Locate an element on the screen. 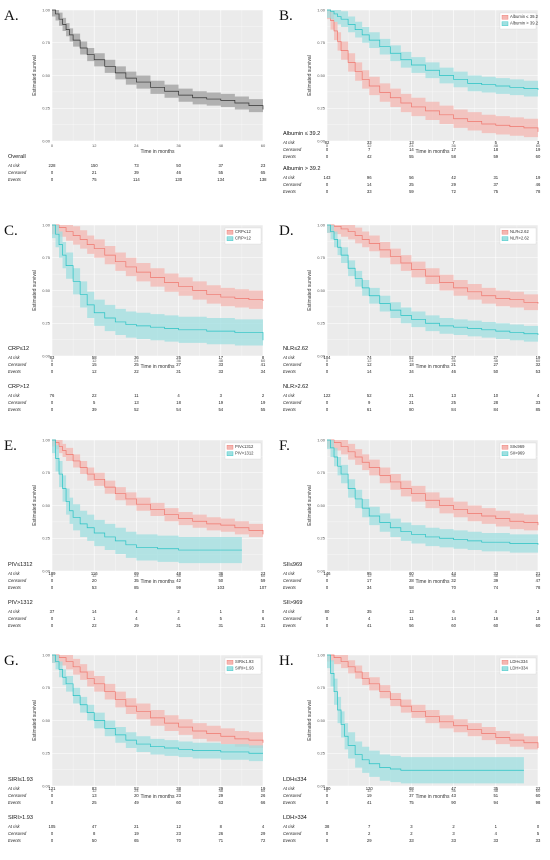 The height and width of the screenshot is (860, 550). y-tick-label: 0.50 is located at coordinates (321, 290).